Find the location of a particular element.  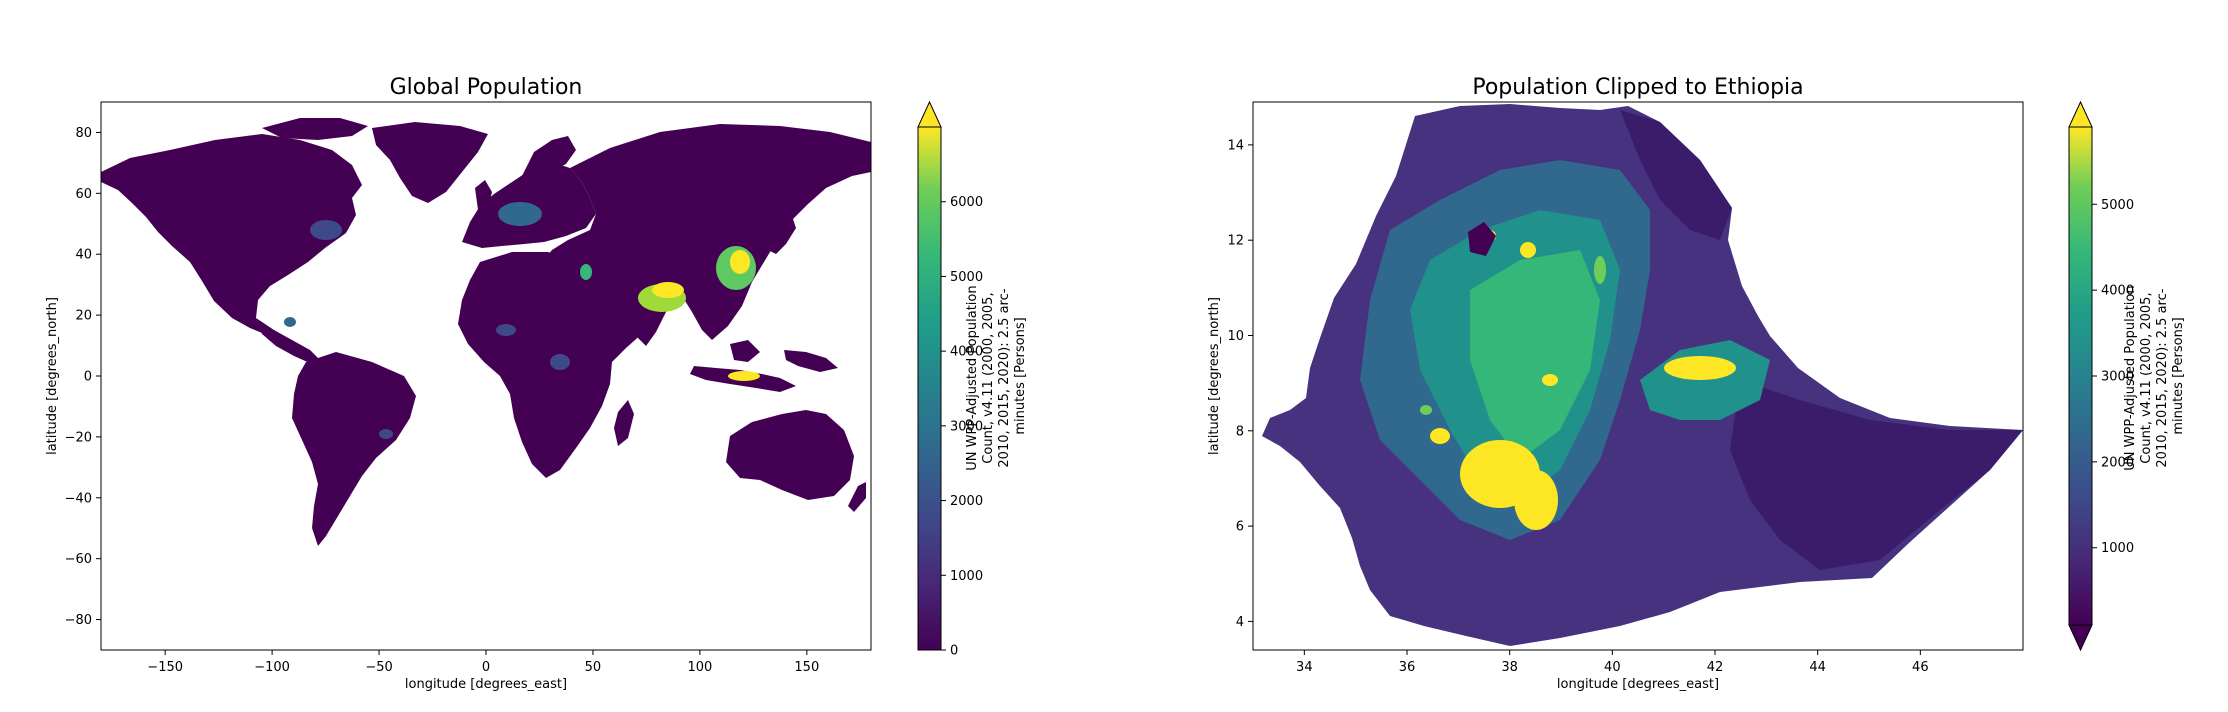

x-tick-label: −50 is located at coordinates (378, 667).